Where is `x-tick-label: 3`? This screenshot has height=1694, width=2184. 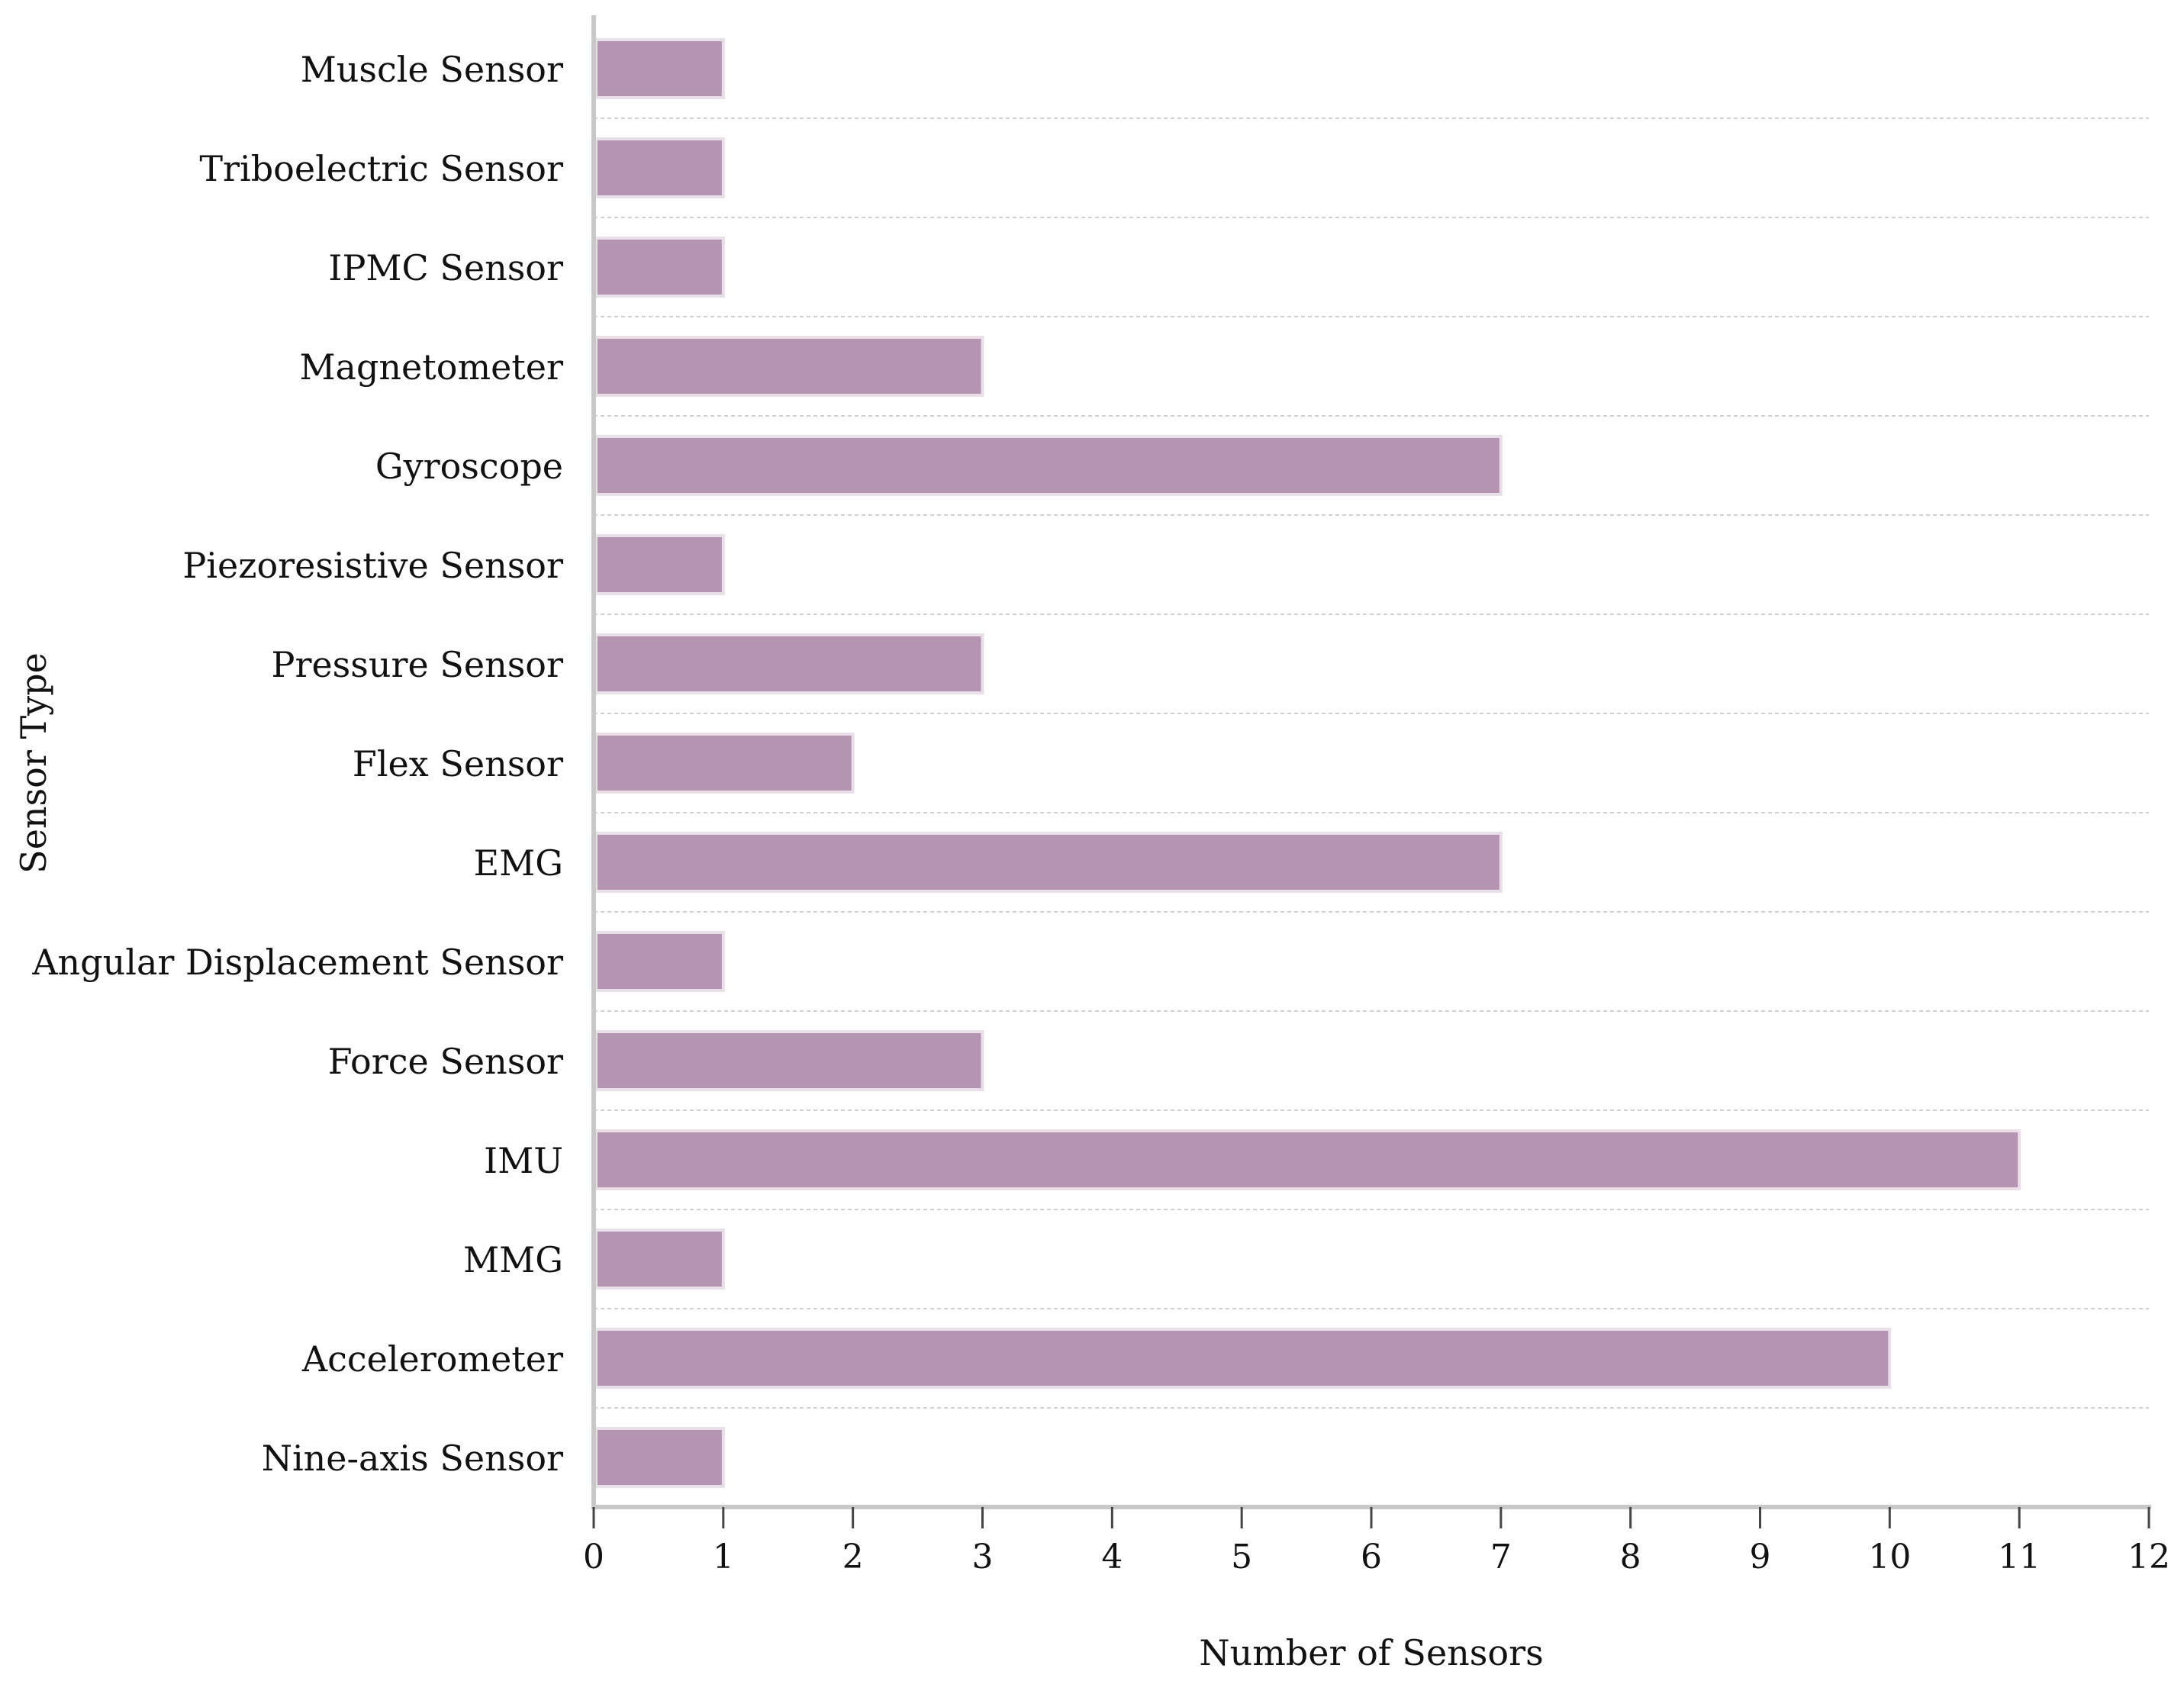
x-tick-label: 3 is located at coordinates (983, 1557).